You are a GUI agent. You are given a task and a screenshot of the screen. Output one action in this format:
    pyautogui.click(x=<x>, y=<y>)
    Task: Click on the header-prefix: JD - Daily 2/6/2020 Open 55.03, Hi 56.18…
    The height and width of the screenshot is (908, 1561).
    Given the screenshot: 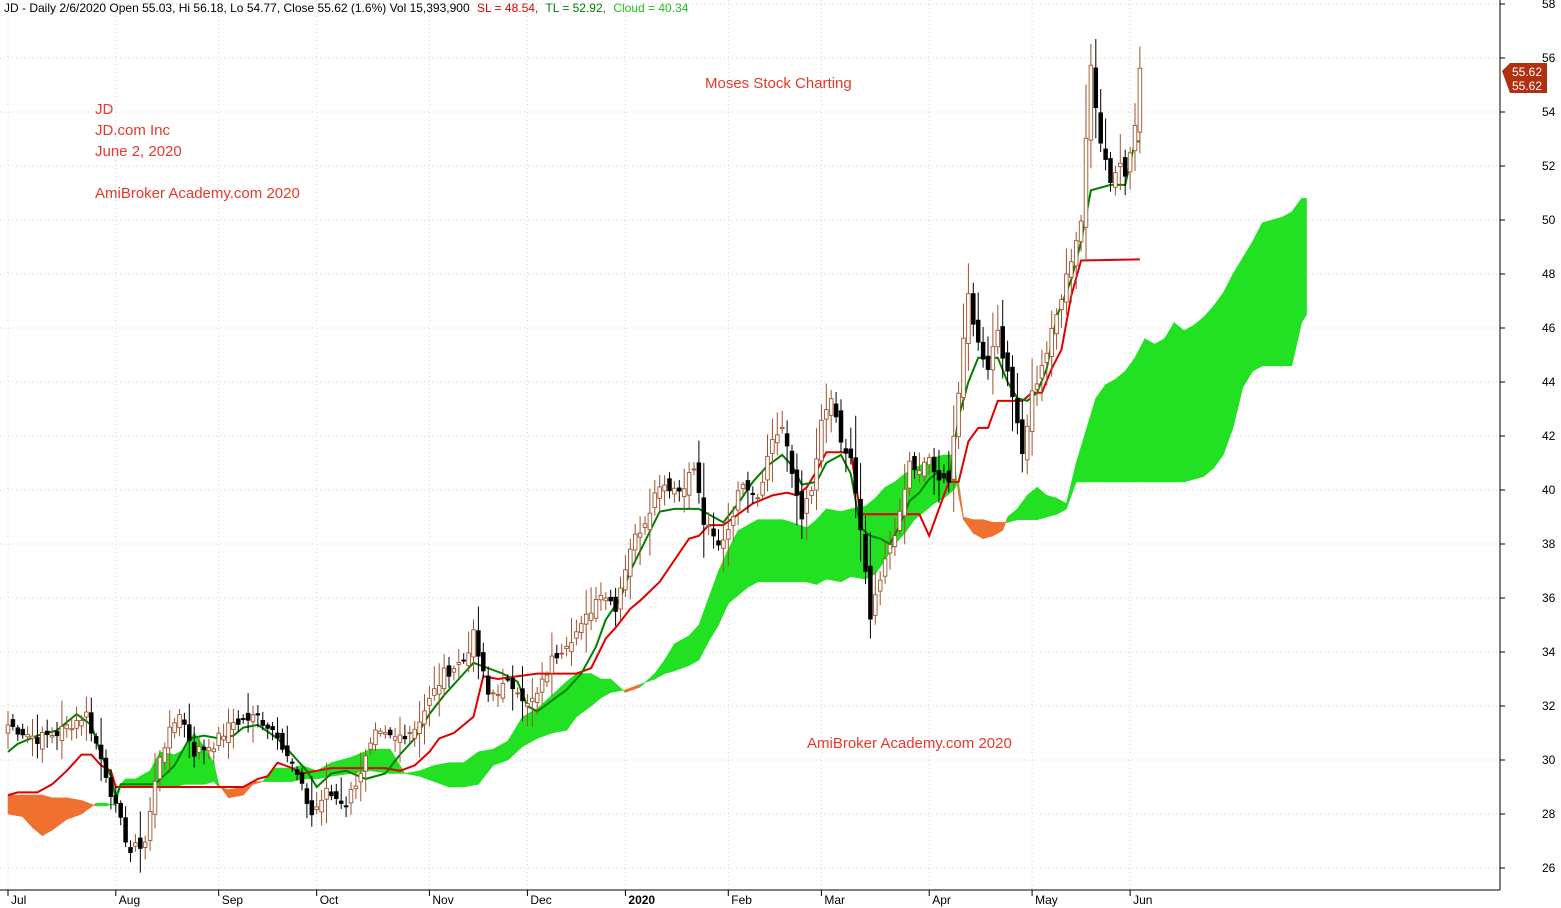 What is the action you would take?
    pyautogui.click(x=237, y=8)
    